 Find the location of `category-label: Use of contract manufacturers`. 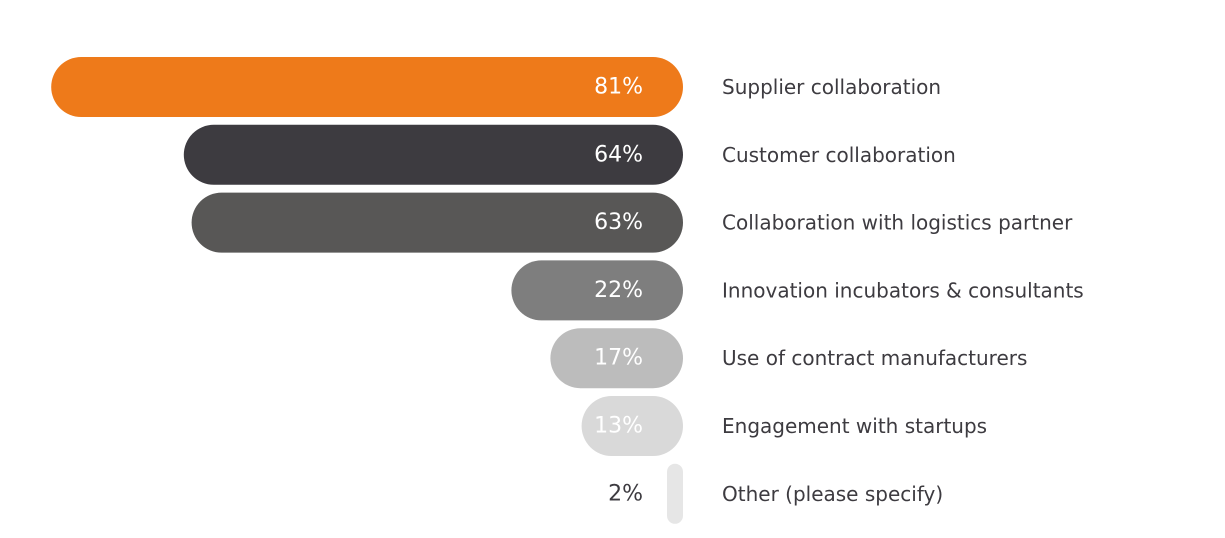

category-label: Use of contract manufacturers is located at coordinates (874, 358).